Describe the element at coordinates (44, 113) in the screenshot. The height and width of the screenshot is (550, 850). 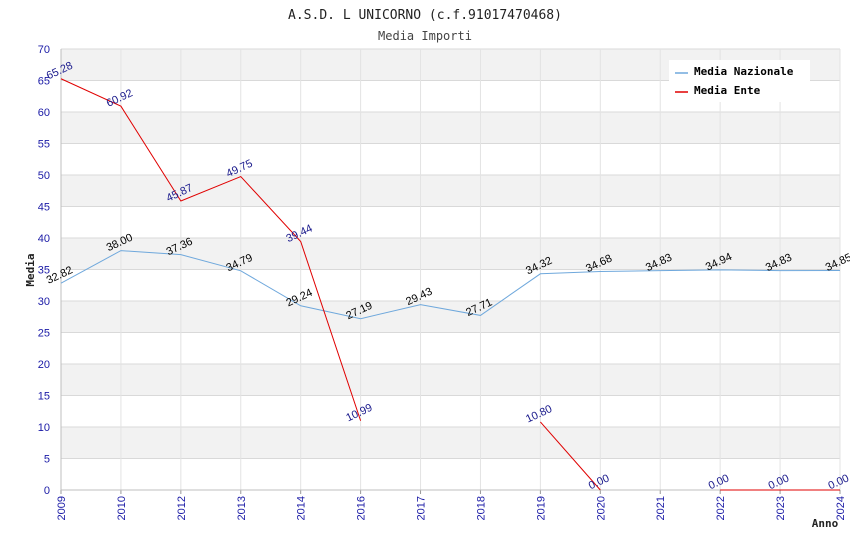
I see `y-tick-label: 60` at that location.